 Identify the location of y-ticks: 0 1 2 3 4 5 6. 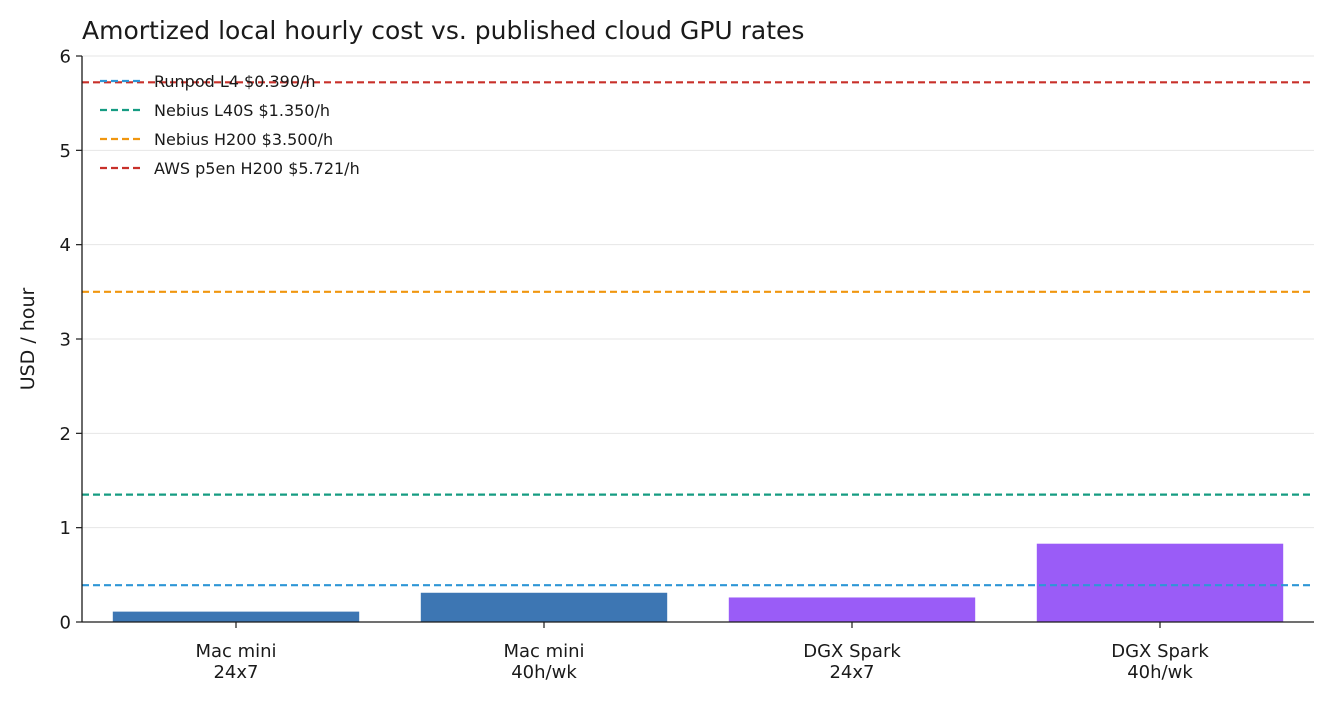
(71, 340).